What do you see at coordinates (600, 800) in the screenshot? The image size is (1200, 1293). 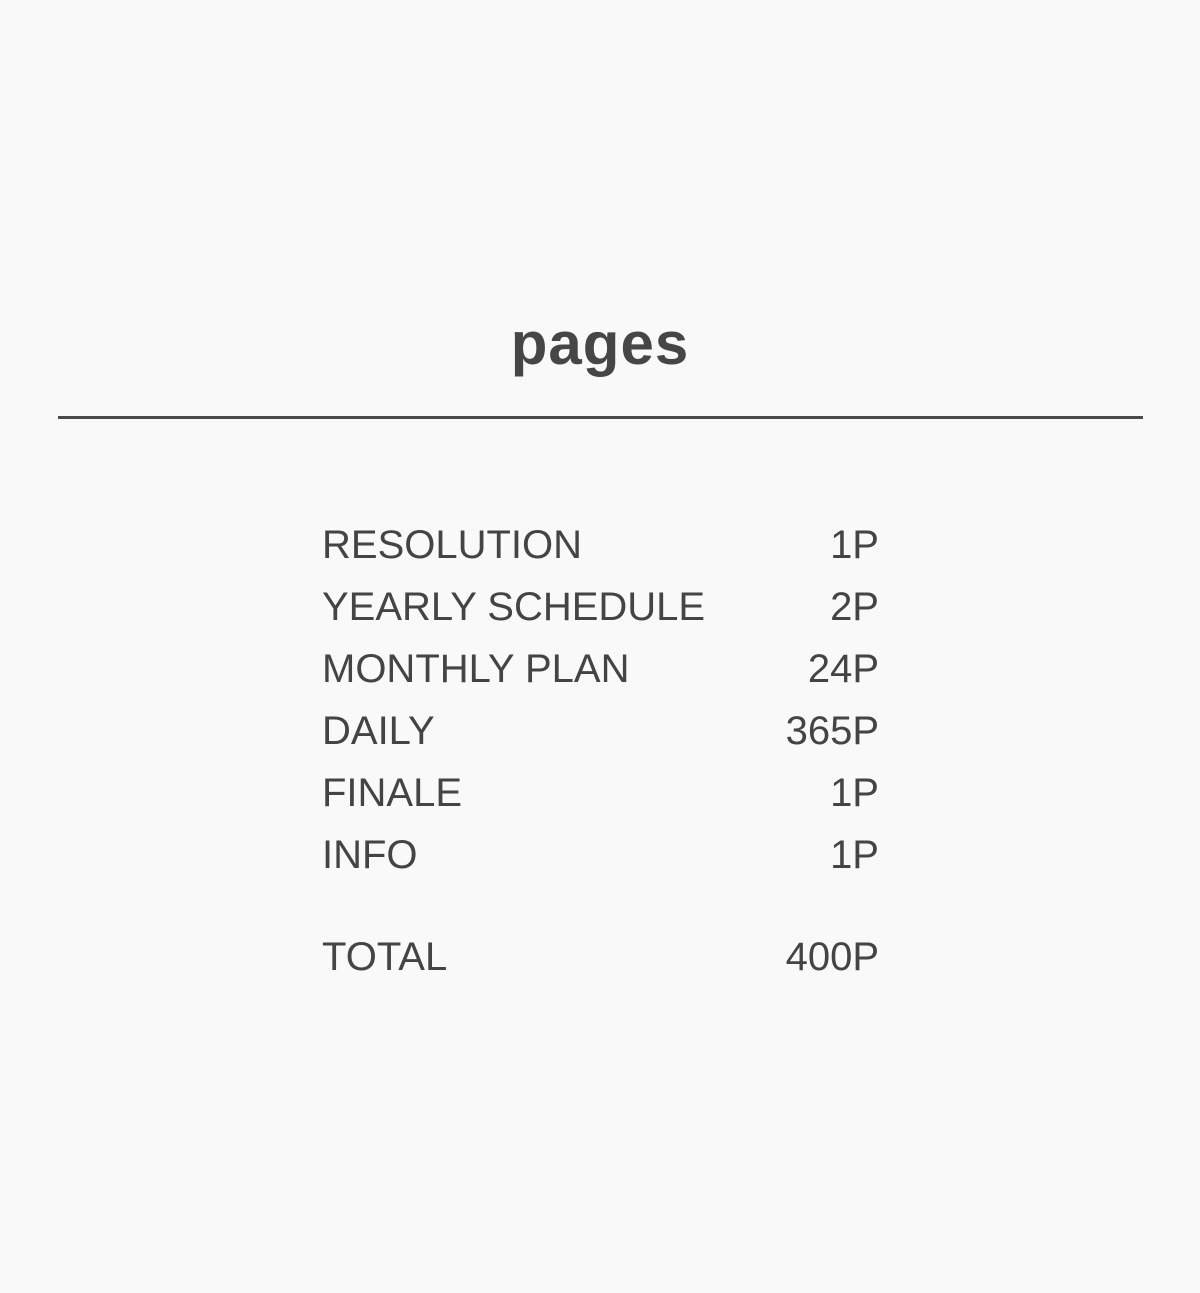 I see `list-item: FINALE 1P` at bounding box center [600, 800].